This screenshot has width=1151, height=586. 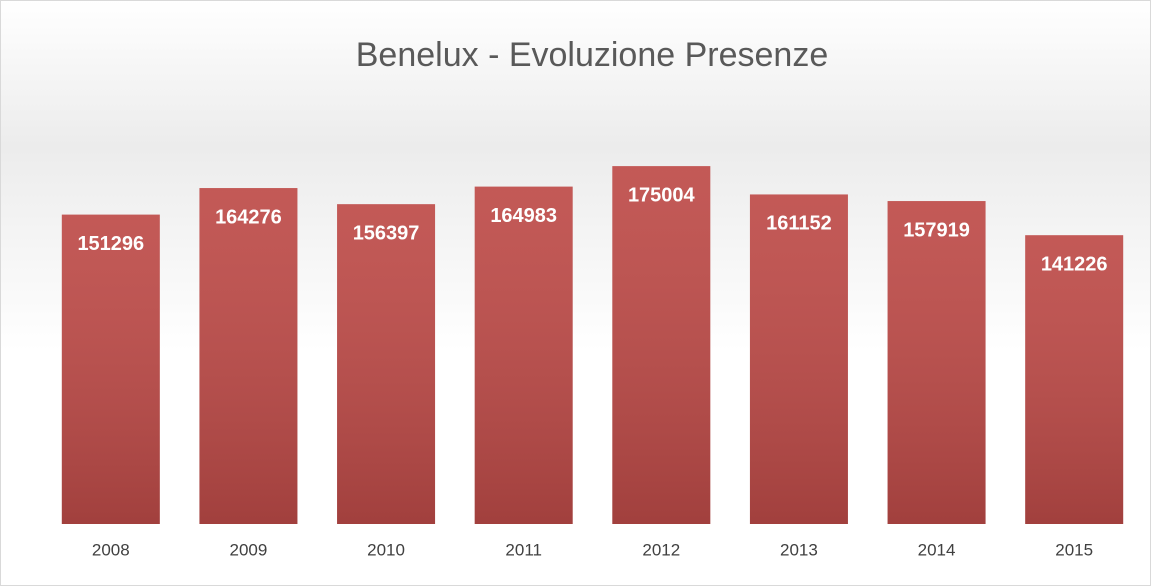 What do you see at coordinates (799, 224) in the screenshot?
I see `value-label: 161152` at bounding box center [799, 224].